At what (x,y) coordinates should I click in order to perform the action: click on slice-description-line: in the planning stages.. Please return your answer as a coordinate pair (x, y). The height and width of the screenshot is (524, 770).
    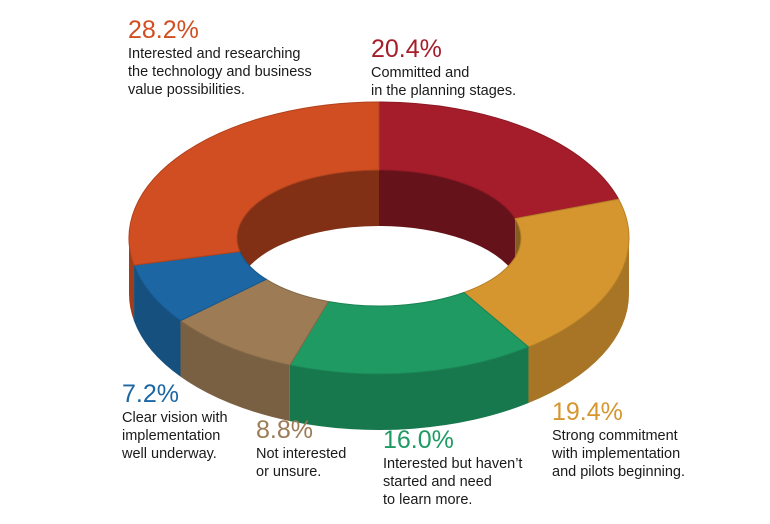
    Looking at the image, I should click on (443, 91).